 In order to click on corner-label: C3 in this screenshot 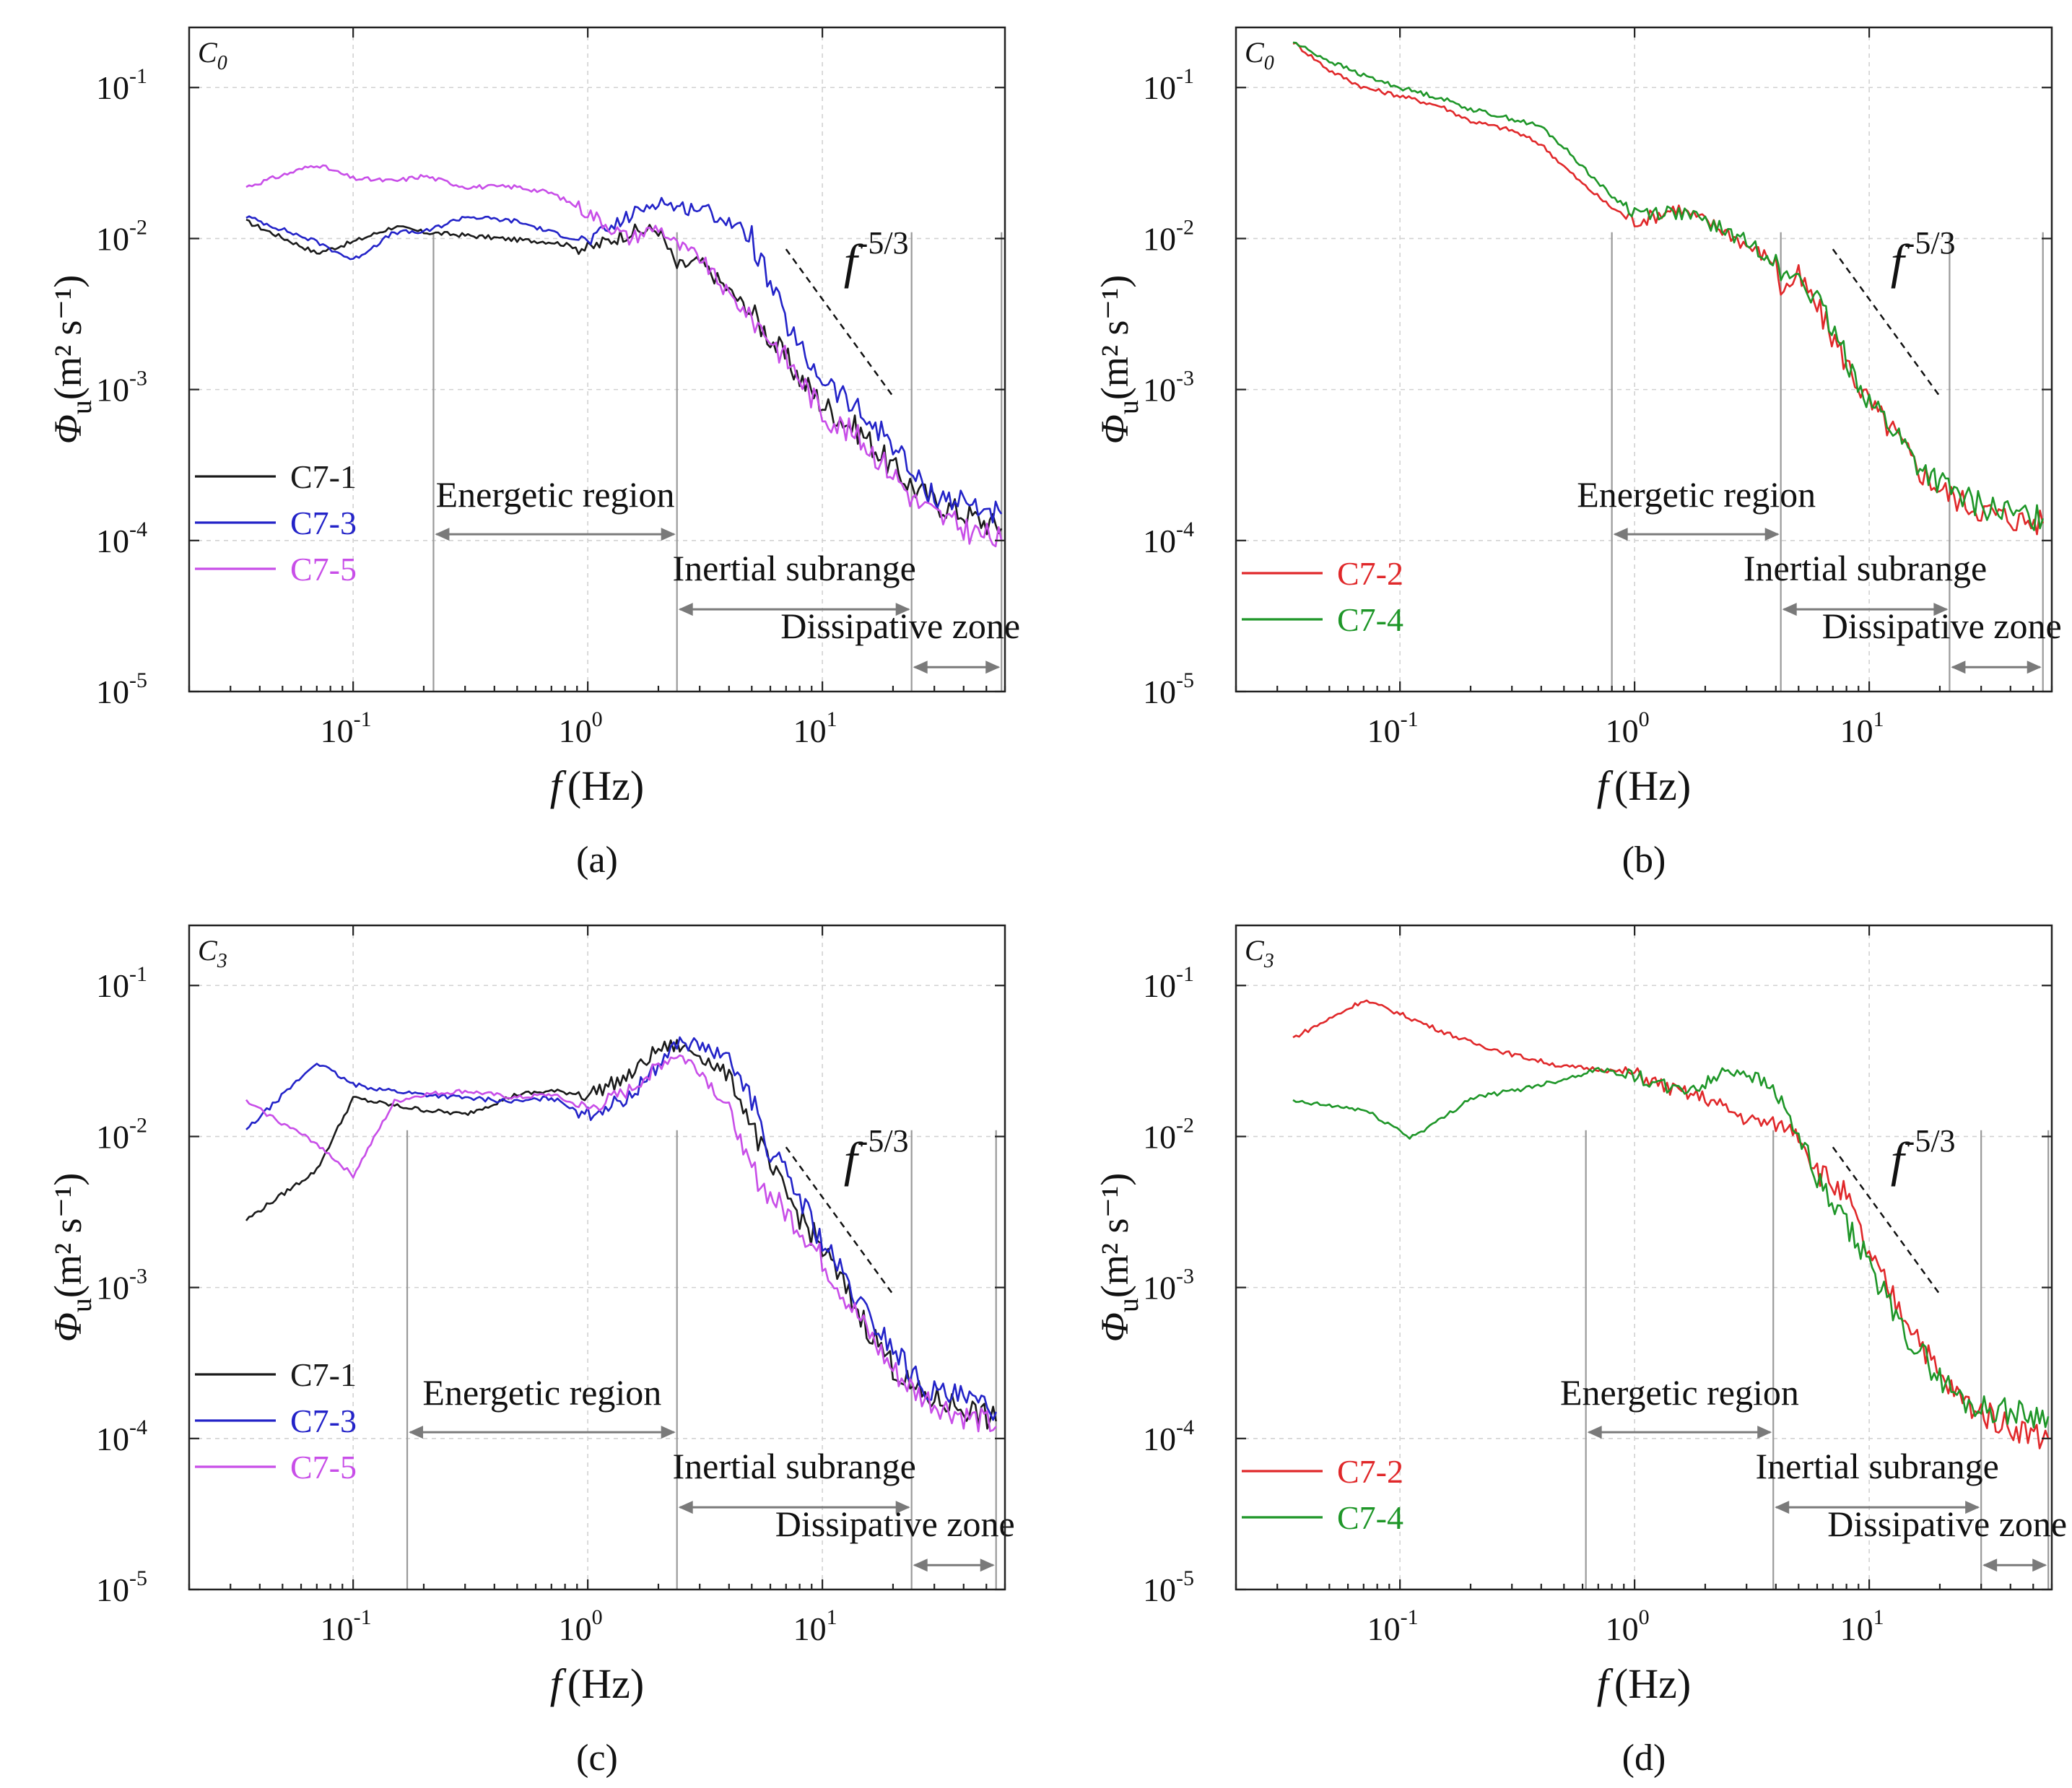, I will do `click(212, 953)`.